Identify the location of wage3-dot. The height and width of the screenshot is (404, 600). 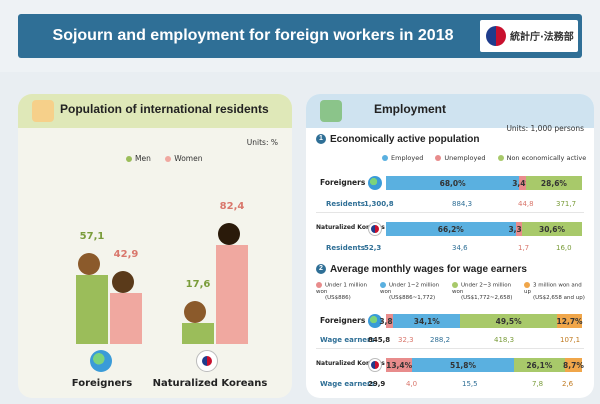
(455, 285).